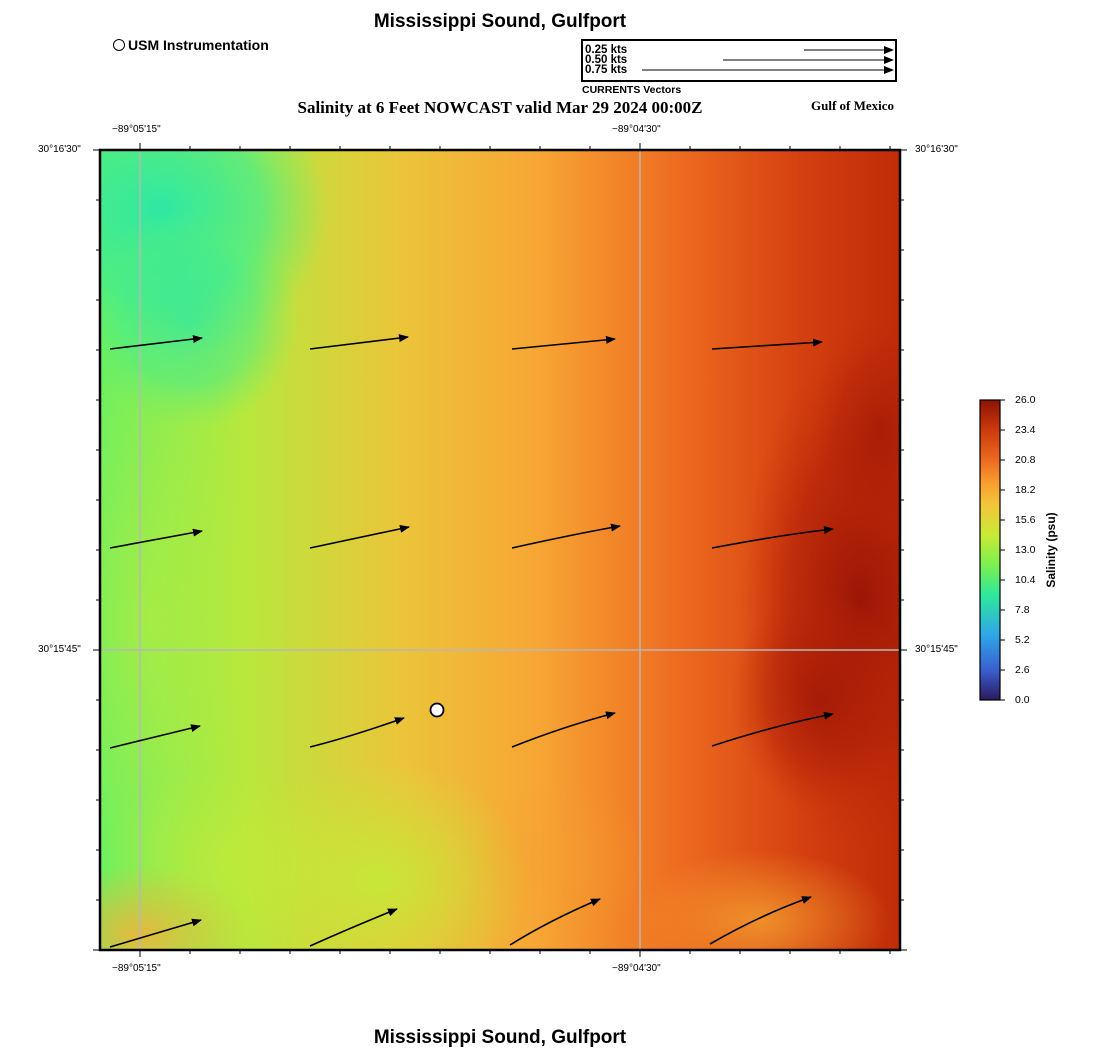 Image resolution: width=1100 pixels, height=1050 pixels. I want to click on colorbar-tick: 15.6, so click(1025, 520).